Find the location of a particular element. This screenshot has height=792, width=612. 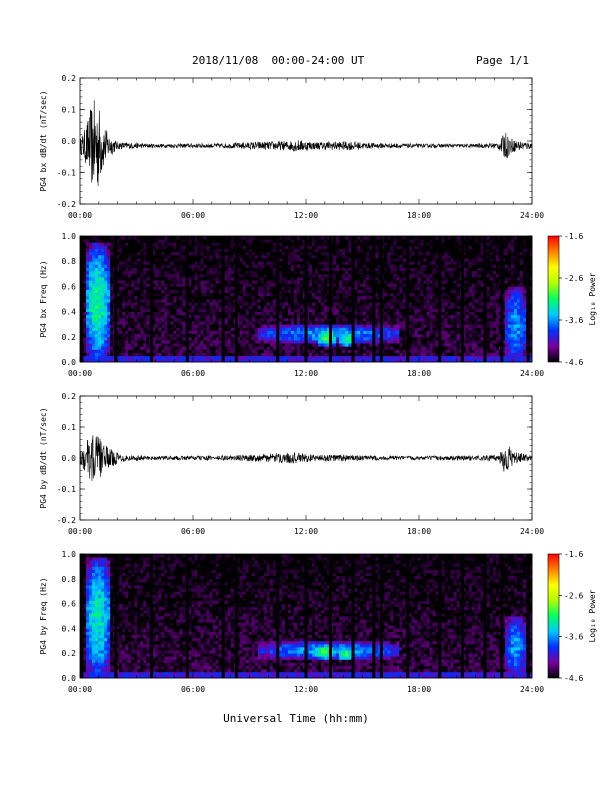

plot-frame is located at coordinates (306, 141).